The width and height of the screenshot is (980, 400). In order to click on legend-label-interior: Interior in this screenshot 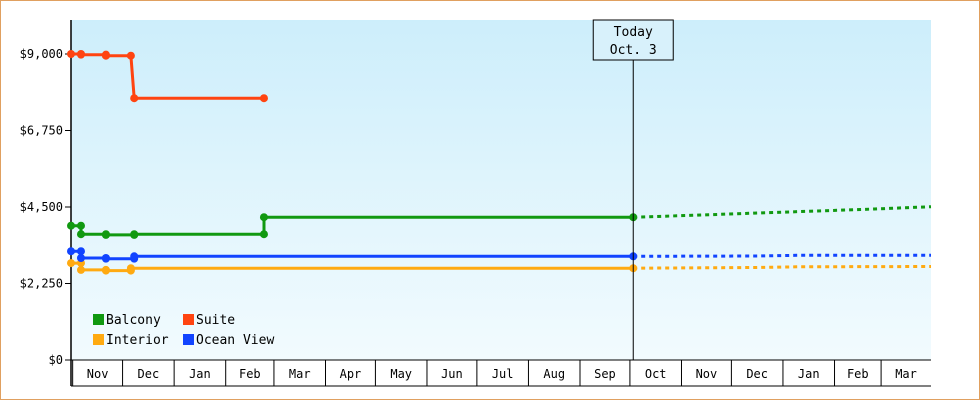, I will do `click(137, 340)`.